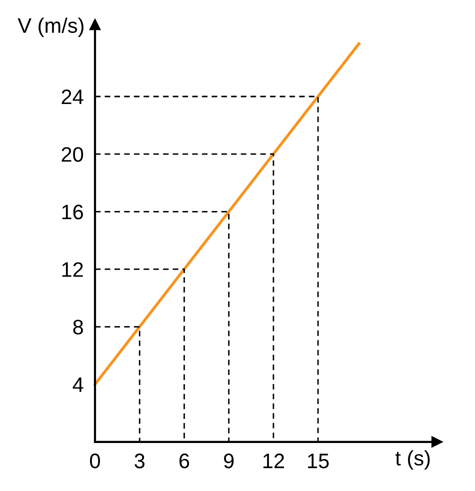  What do you see at coordinates (73, 97) in the screenshot?
I see `y-tick-label: 24` at bounding box center [73, 97].